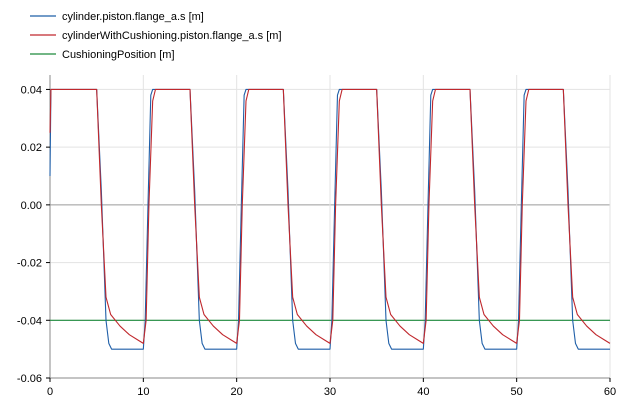 The height and width of the screenshot is (400, 623). What do you see at coordinates (29, 321) in the screenshot?
I see `y-tick-label: -0.04` at bounding box center [29, 321].